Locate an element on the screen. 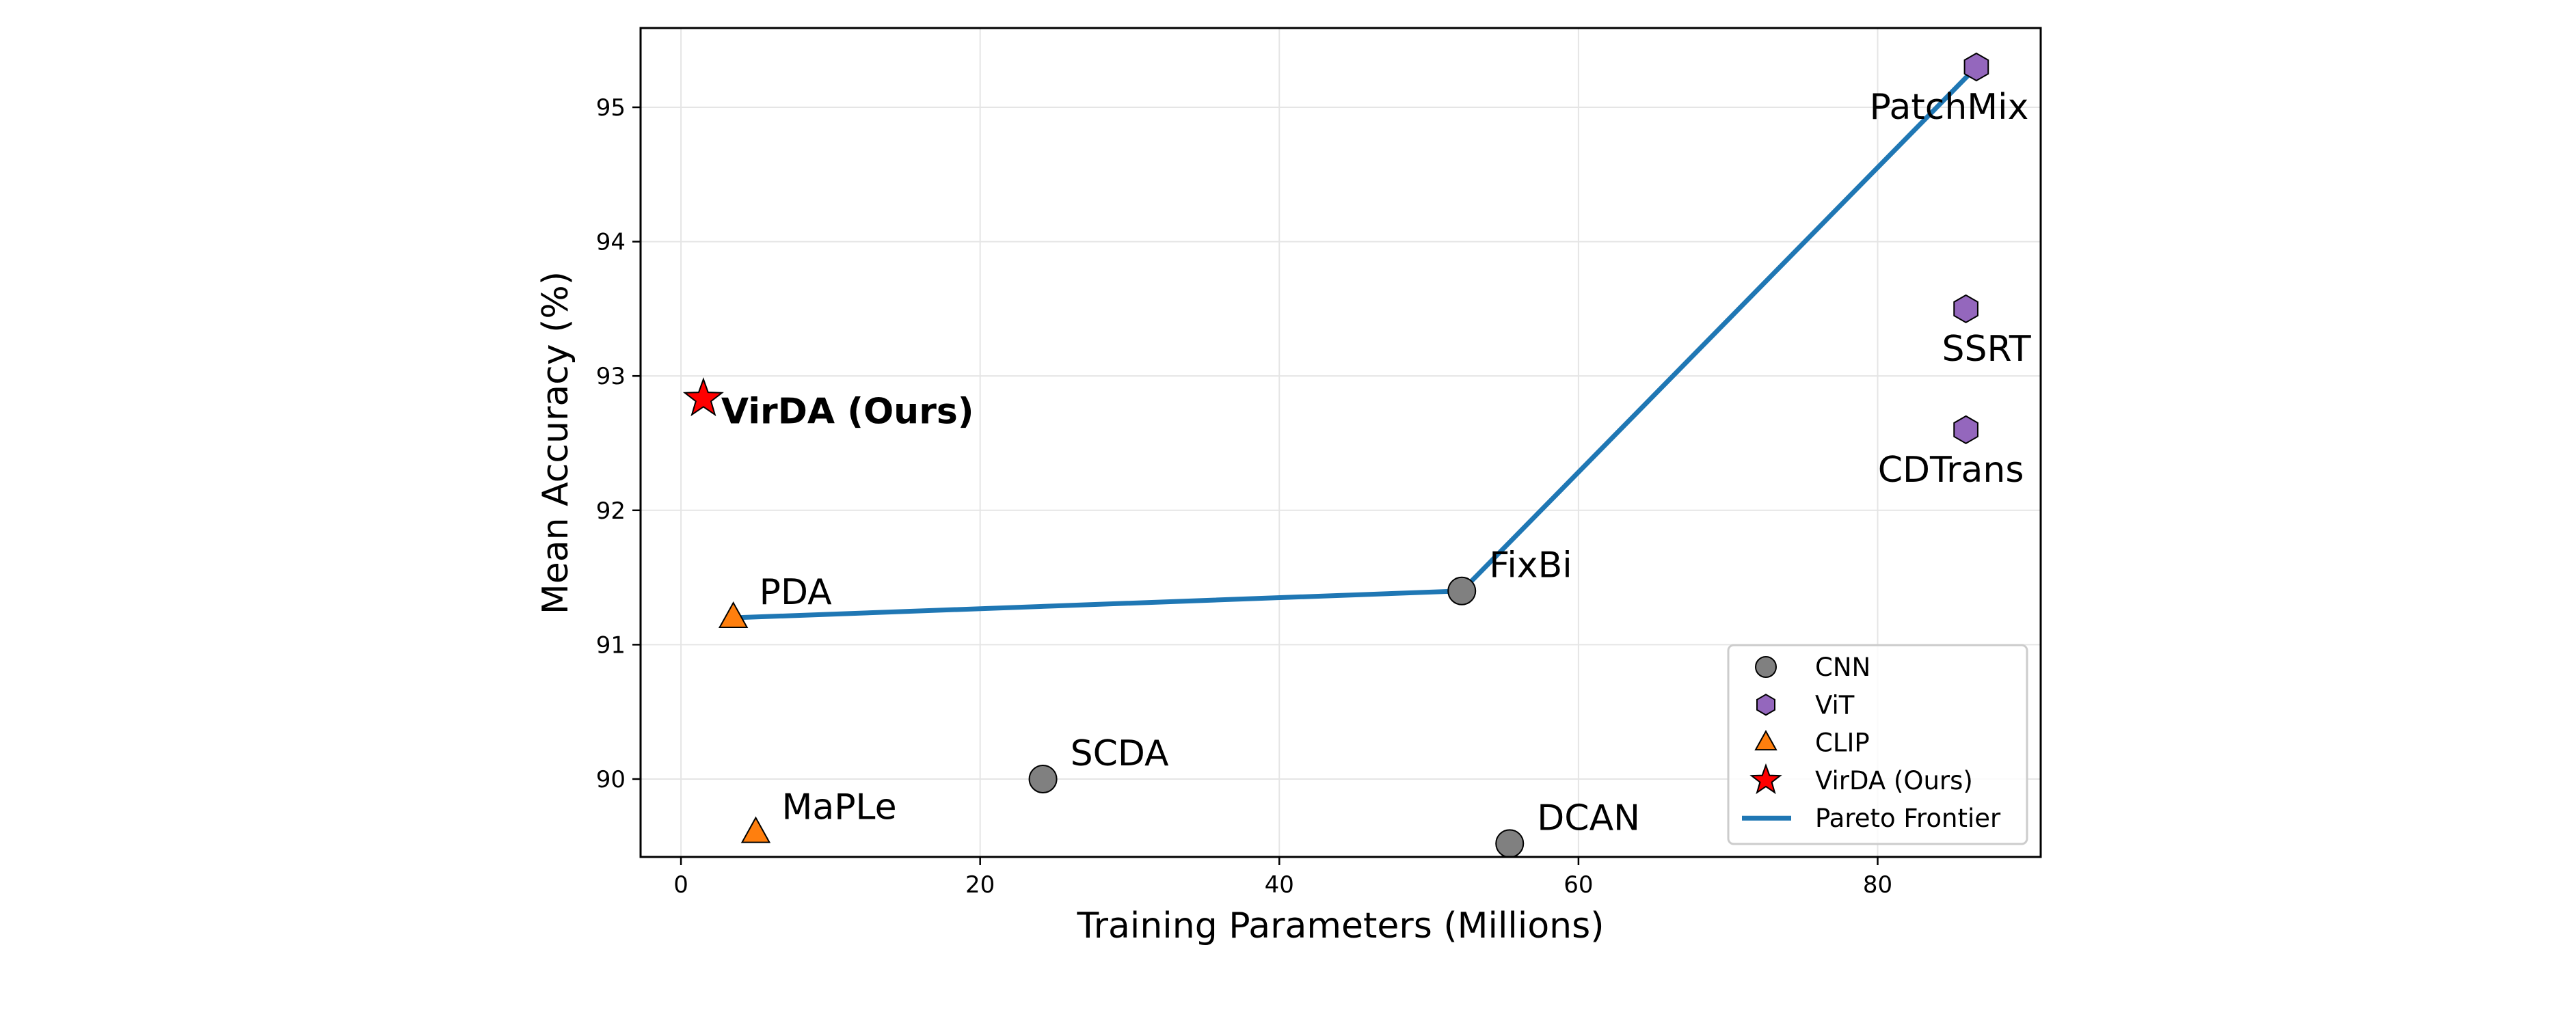  y-axis-label: Mean Accuracy (%) is located at coordinates (555, 442).